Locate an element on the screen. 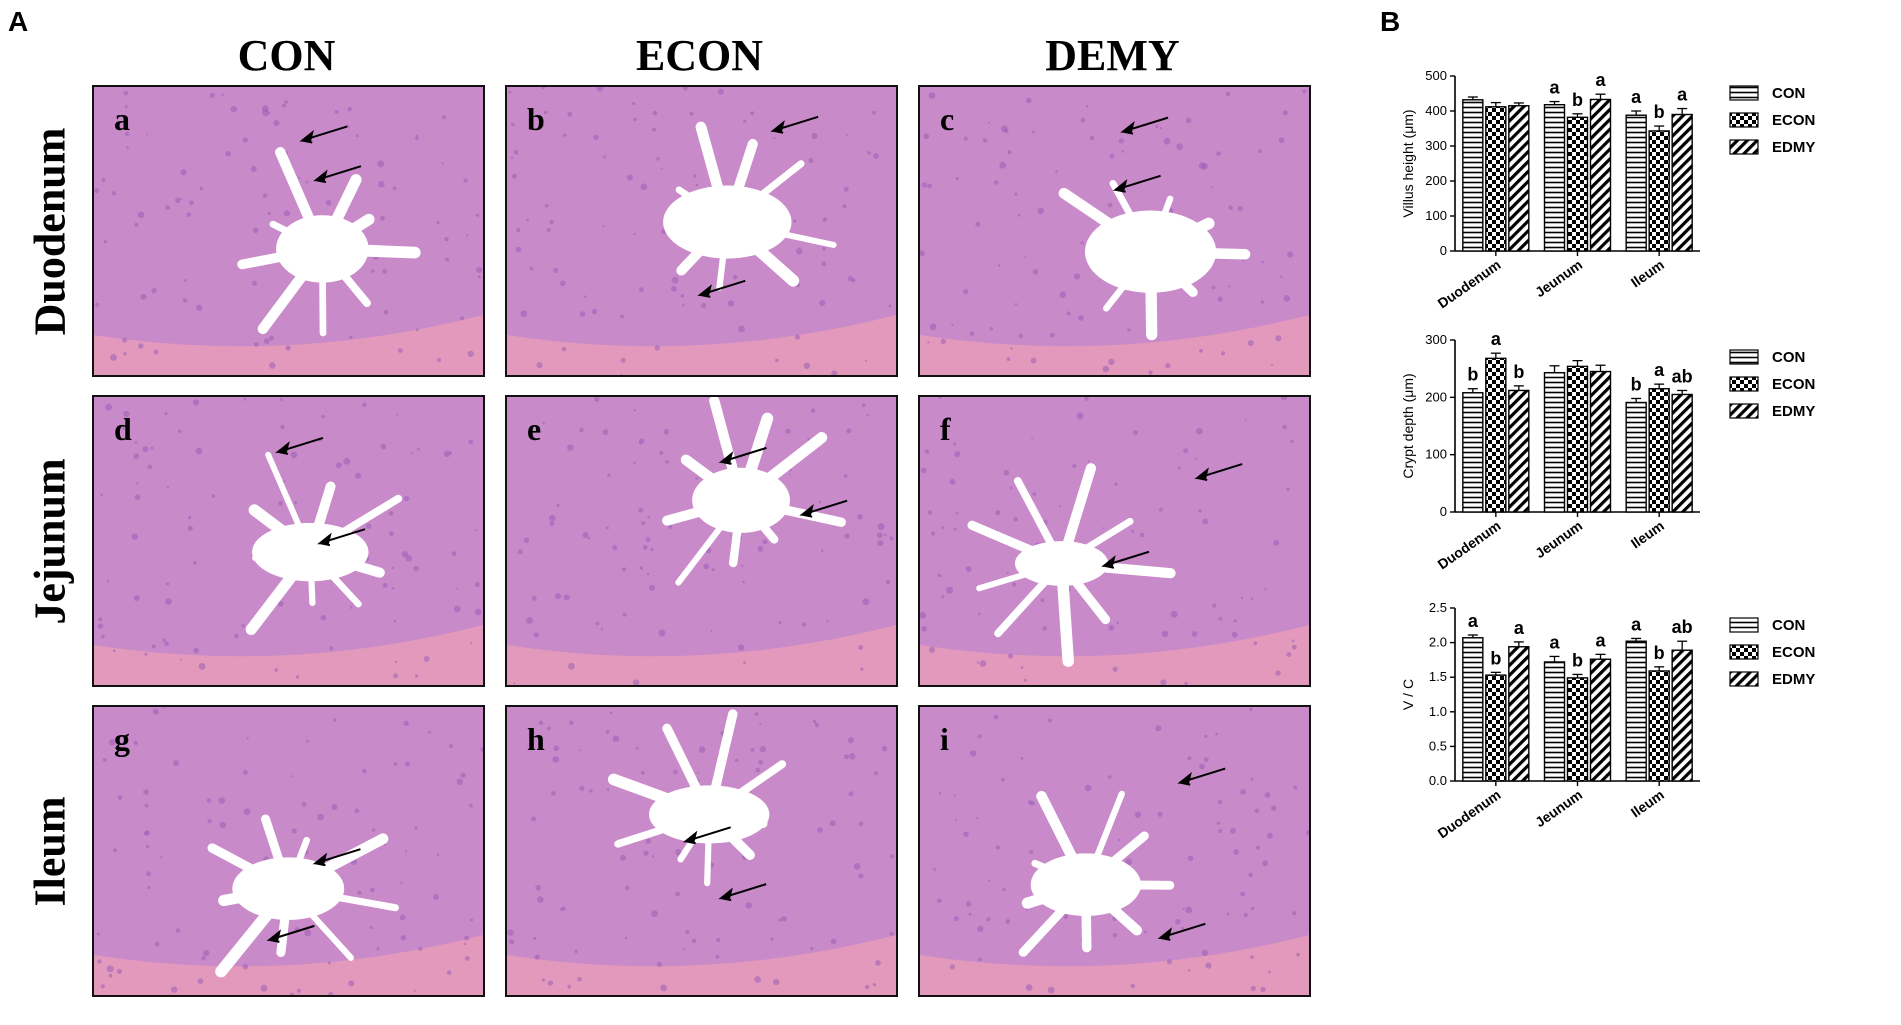 The width and height of the screenshot is (1901, 1025). significance-letter: ab is located at coordinates (1682, 376).